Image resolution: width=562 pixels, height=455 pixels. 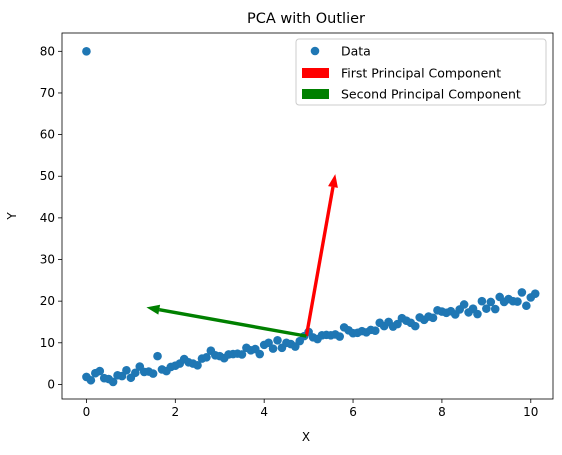 What do you see at coordinates (47, 260) in the screenshot?
I see `y-tick-label: 30` at bounding box center [47, 260].